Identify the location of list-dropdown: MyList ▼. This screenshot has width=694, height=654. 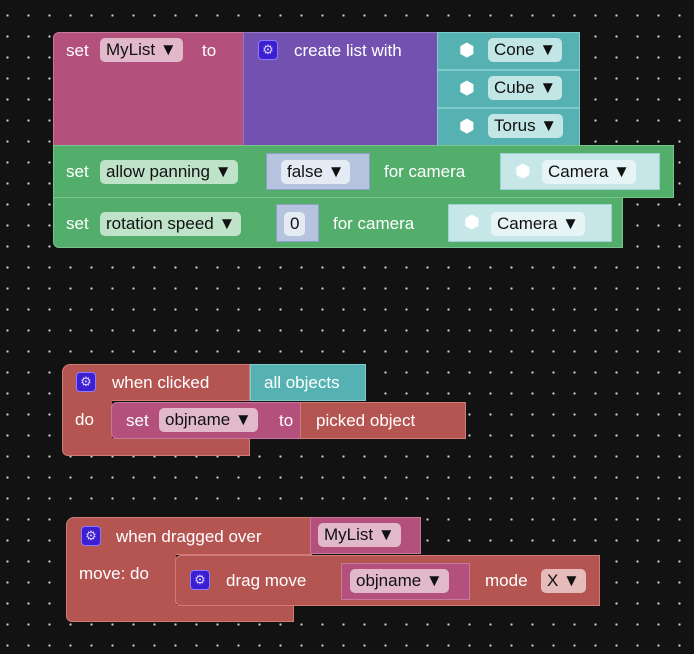
(359, 535).